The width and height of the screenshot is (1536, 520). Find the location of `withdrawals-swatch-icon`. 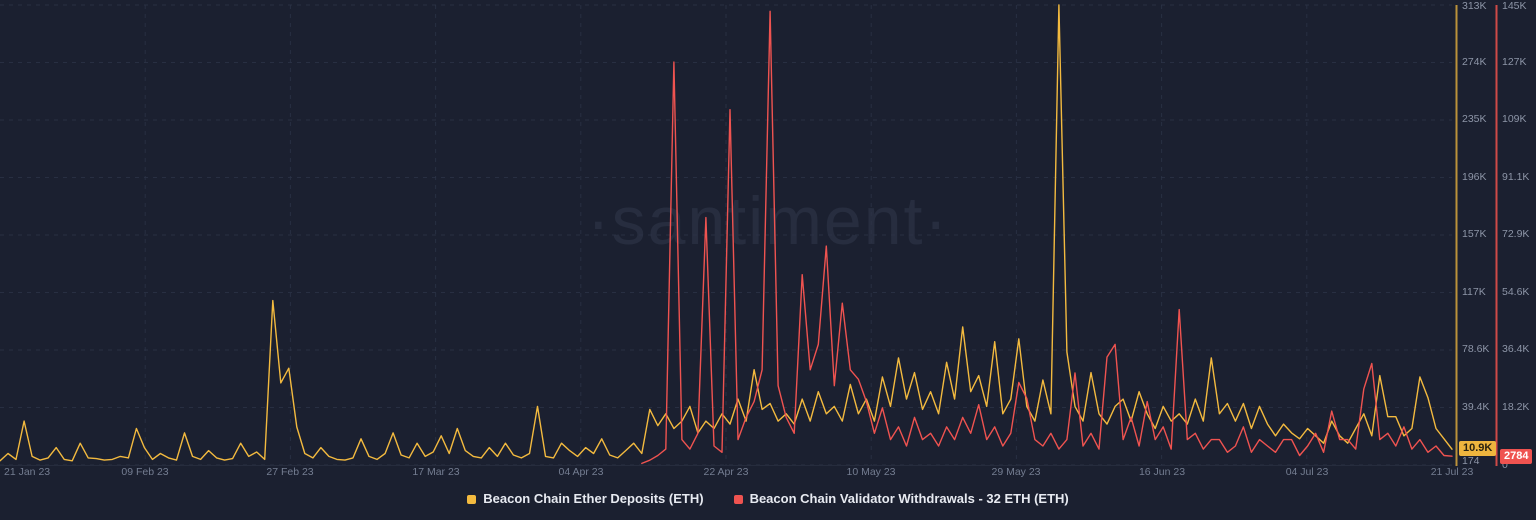

withdrawals-swatch-icon is located at coordinates (738, 499).